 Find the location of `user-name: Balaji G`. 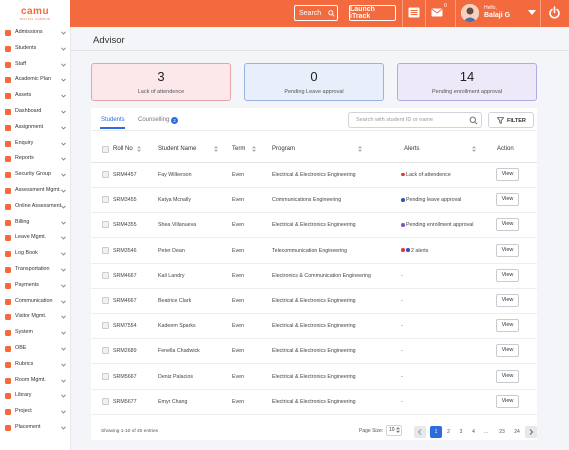

user-name: Balaji G is located at coordinates (497, 15).